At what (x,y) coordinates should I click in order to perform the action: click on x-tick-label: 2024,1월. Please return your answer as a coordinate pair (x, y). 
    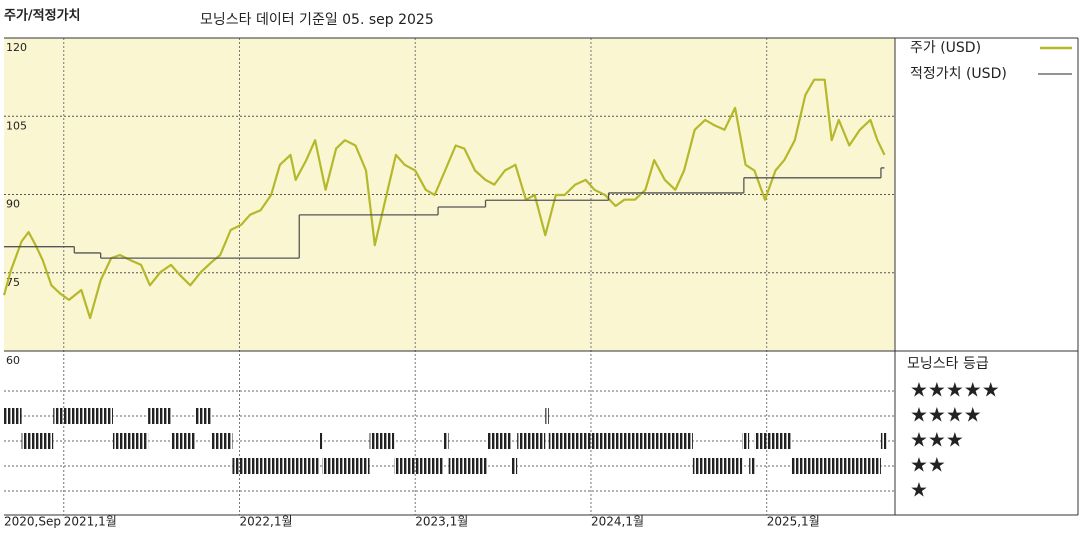
    Looking at the image, I should click on (617, 522).